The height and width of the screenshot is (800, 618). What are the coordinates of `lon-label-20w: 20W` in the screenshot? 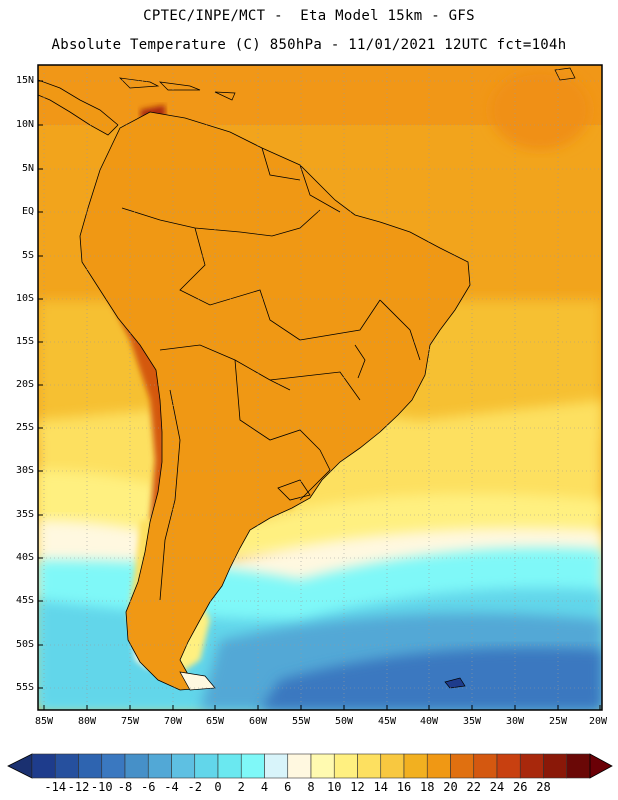 It's located at (598, 721).